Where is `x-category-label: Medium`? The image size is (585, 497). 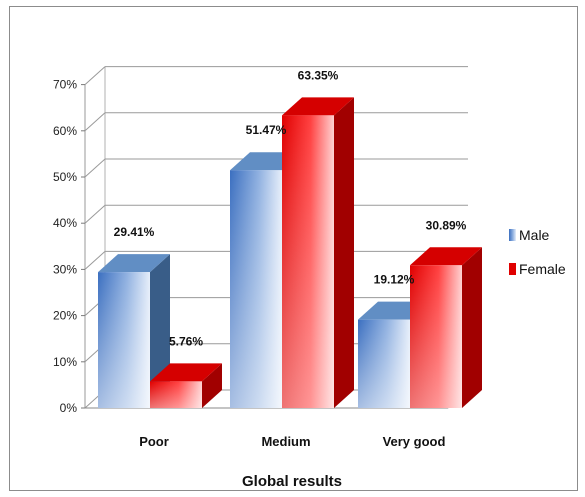
x-category-label: Medium is located at coordinates (285, 441).